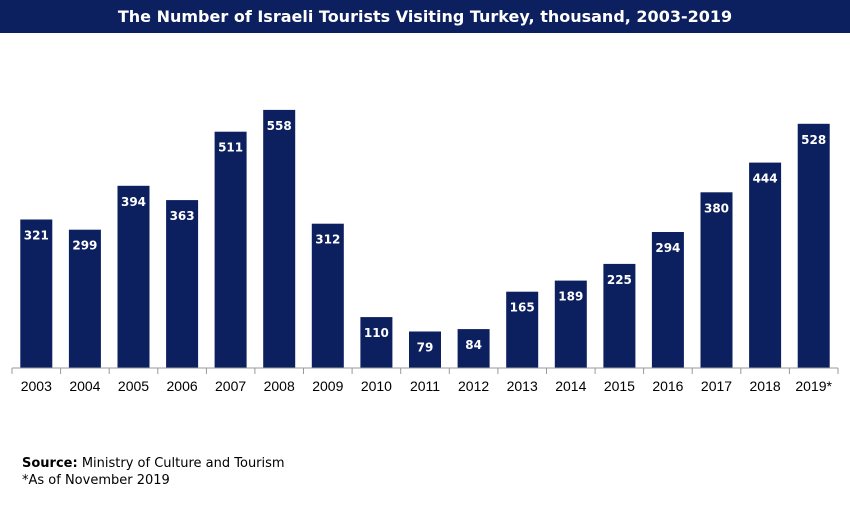 The width and height of the screenshot is (850, 512). What do you see at coordinates (96, 480) in the screenshot?
I see `footnote: *As of November 2019` at bounding box center [96, 480].